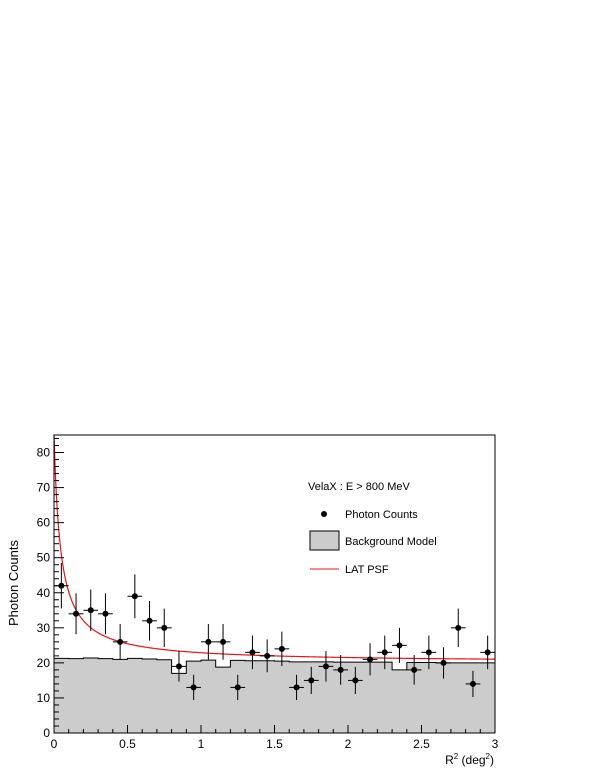 Image resolution: width=595 pixels, height=770 pixels. What do you see at coordinates (367, 570) in the screenshot?
I see `legend-label-lat-psf: LAT PSF` at bounding box center [367, 570].